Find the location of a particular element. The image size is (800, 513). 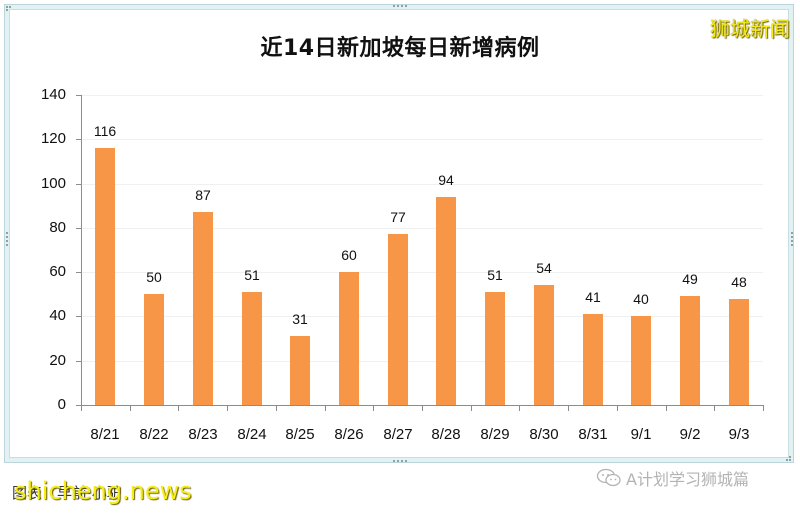

site-watermark: shicheng.news is located at coordinates (103, 491).